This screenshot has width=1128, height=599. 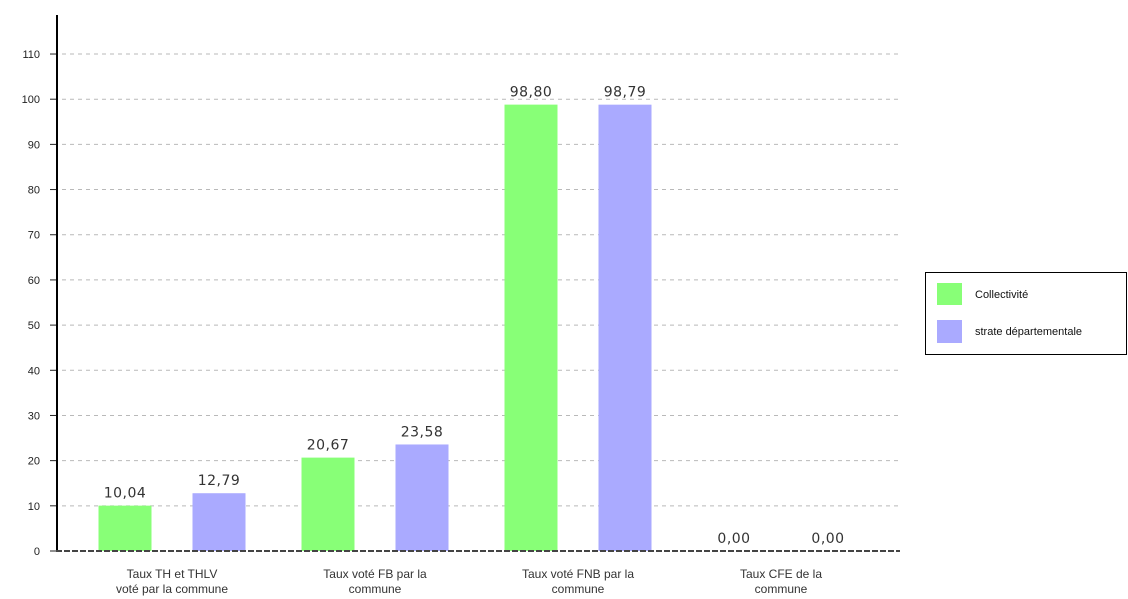 I want to click on value-label-strate-departementale-3: 98,79, so click(x=625, y=93).